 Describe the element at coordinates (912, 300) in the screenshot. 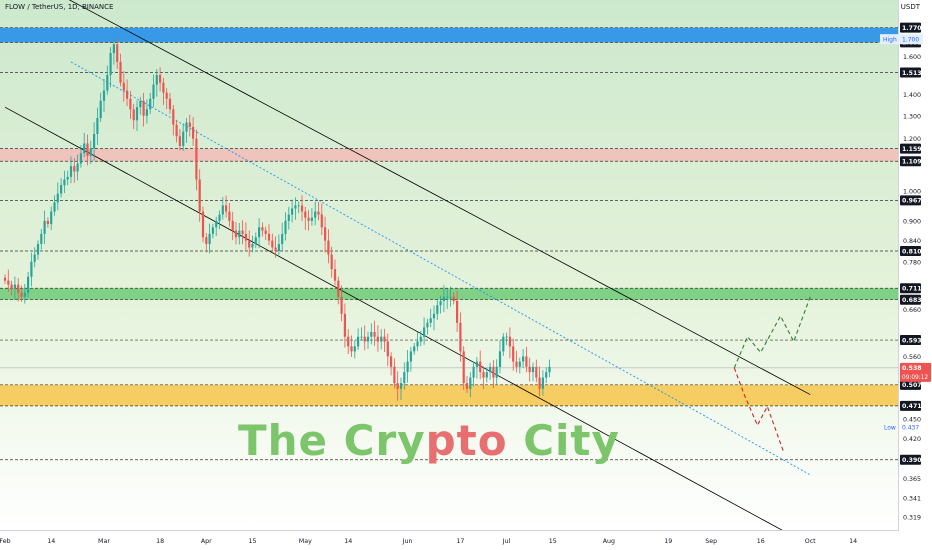

I see `price-level-label: 0.683` at that location.